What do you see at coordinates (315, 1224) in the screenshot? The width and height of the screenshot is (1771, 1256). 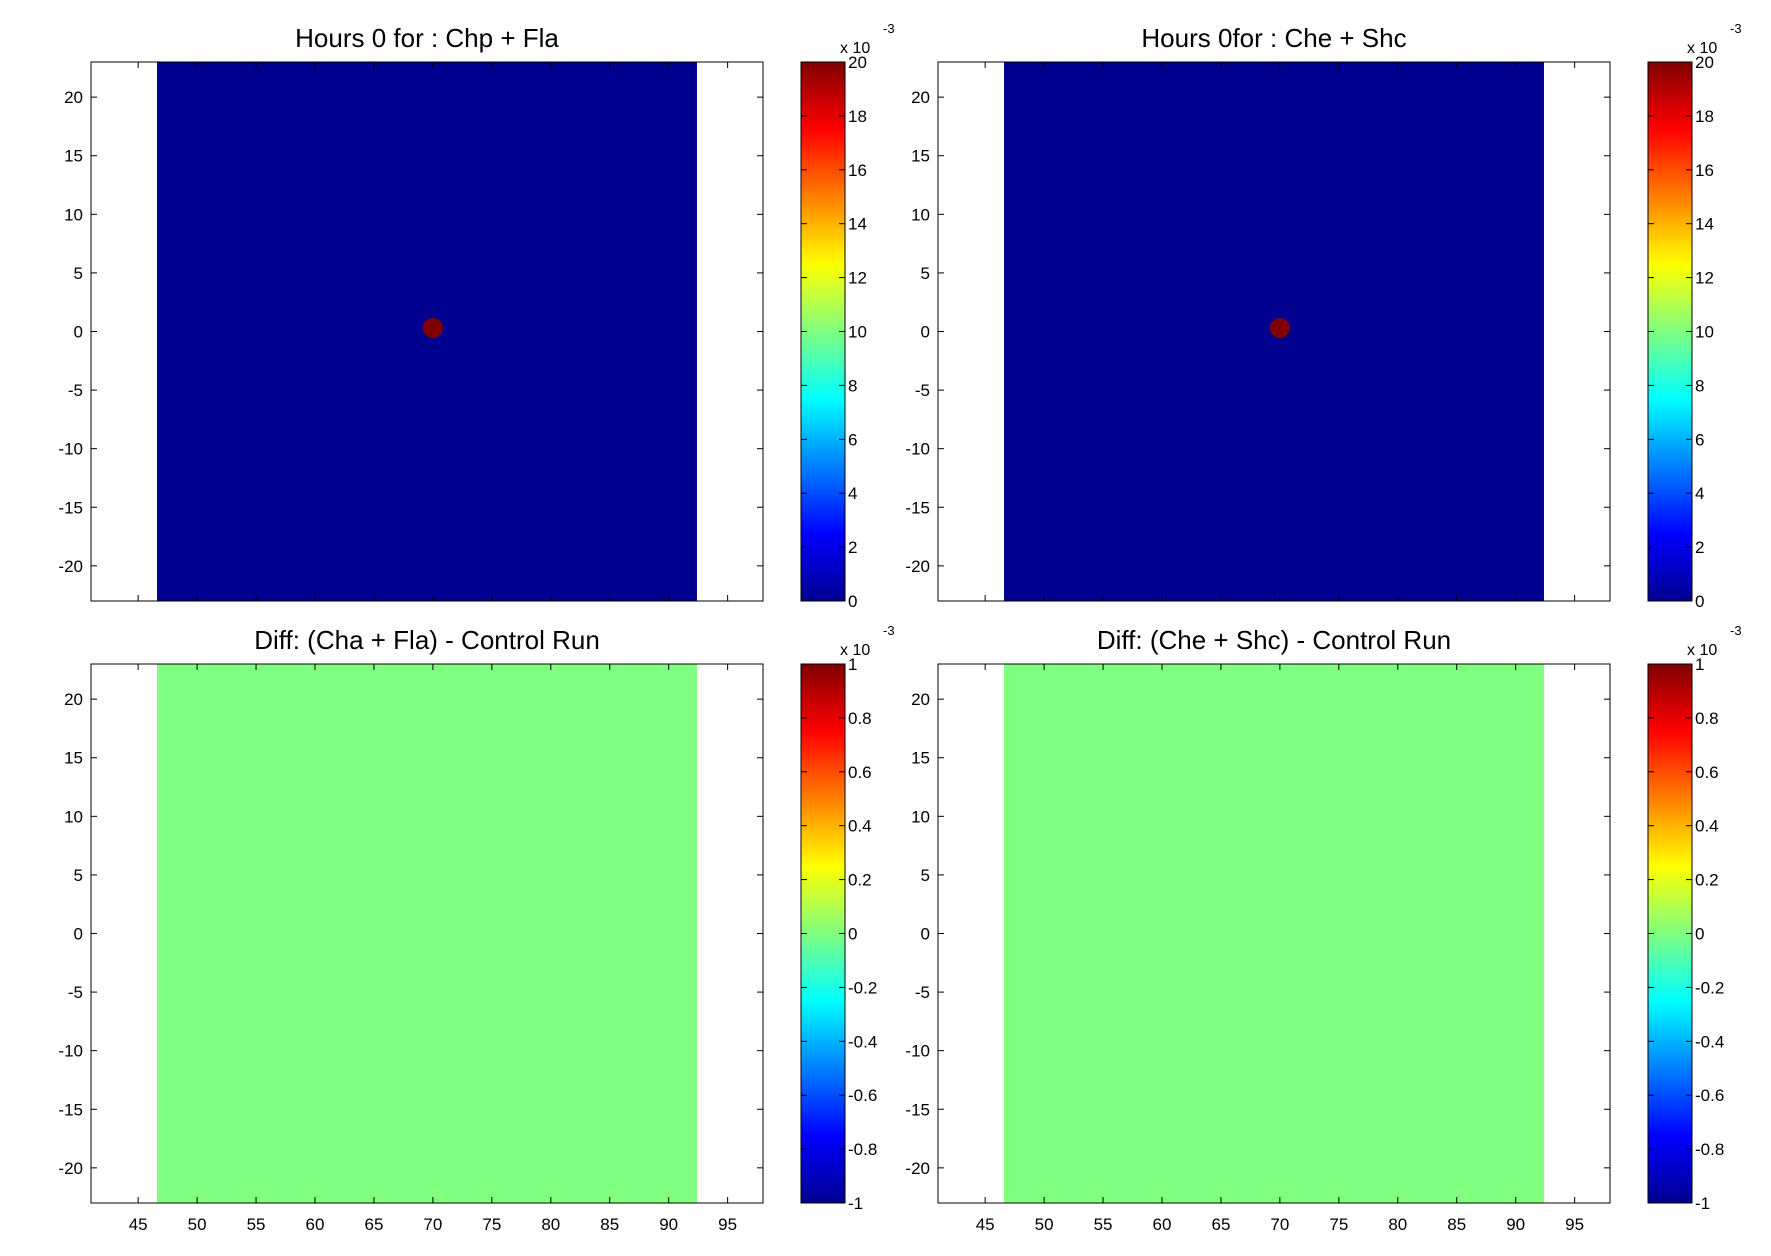 I see `x-tick-label: 60` at bounding box center [315, 1224].